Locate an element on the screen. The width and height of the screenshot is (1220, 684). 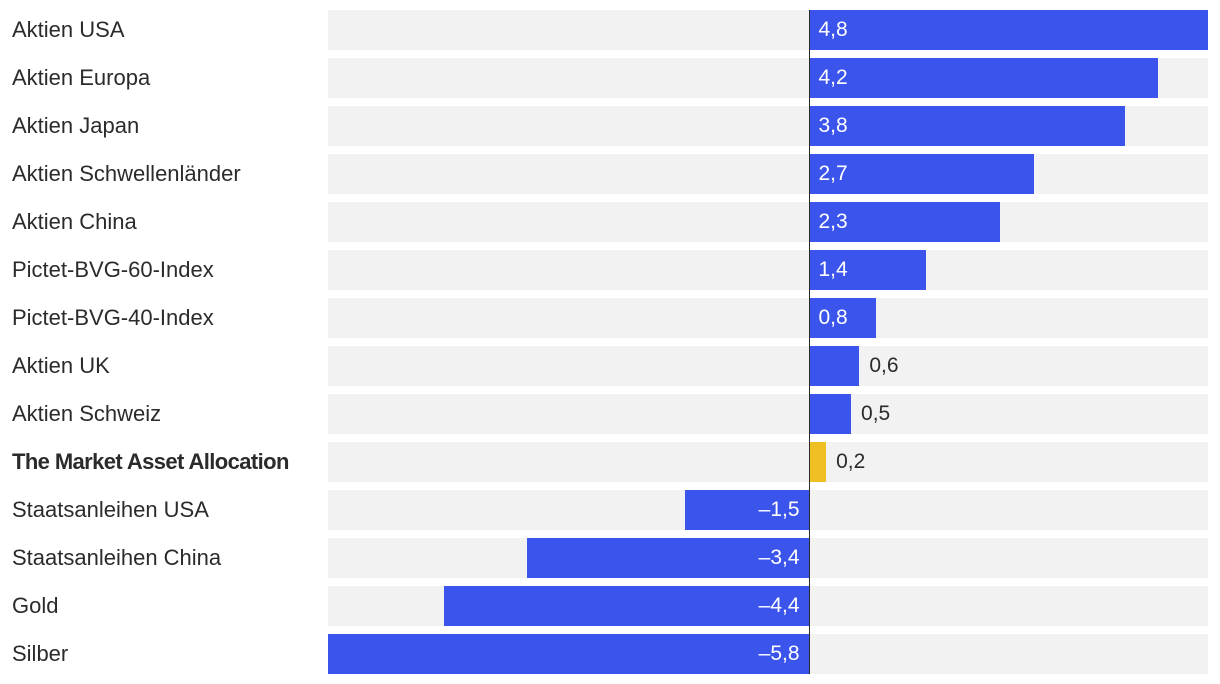
bar-row: The Market Asset Allocation 0,2 is located at coordinates (610, 462).